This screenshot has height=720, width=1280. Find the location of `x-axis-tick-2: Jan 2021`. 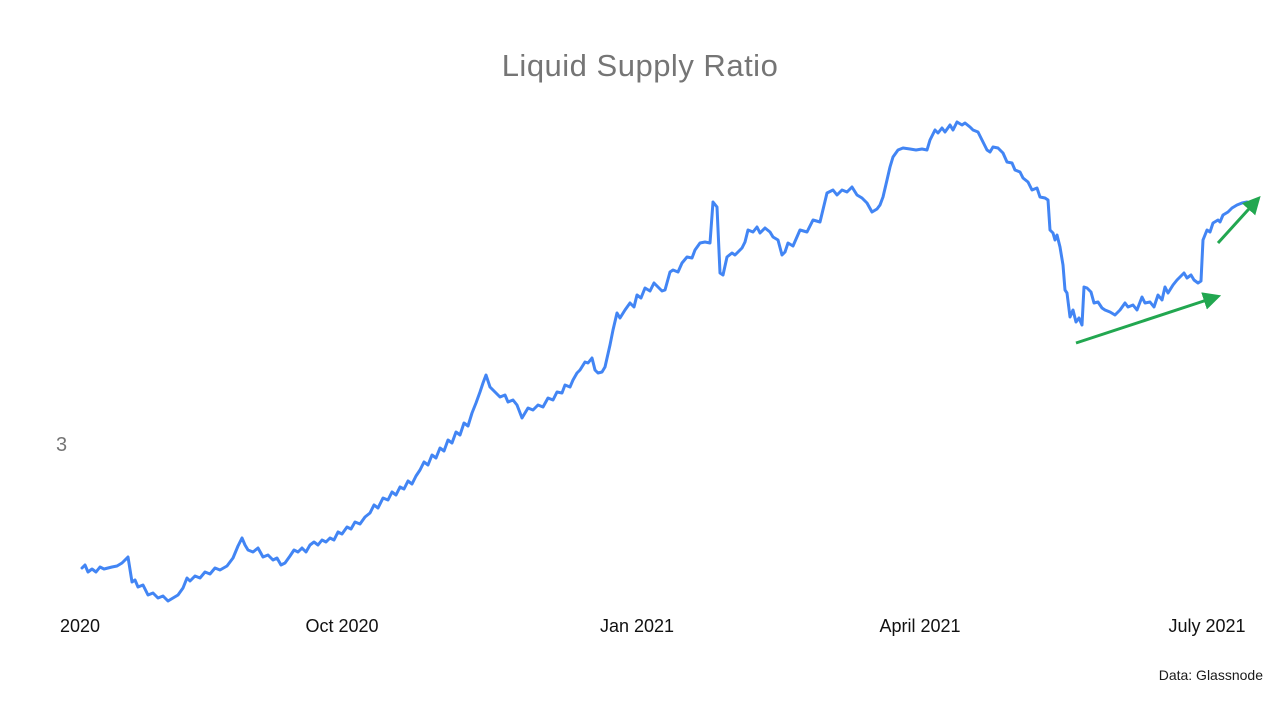

x-axis-tick-2: Jan 2021 is located at coordinates (637, 626).